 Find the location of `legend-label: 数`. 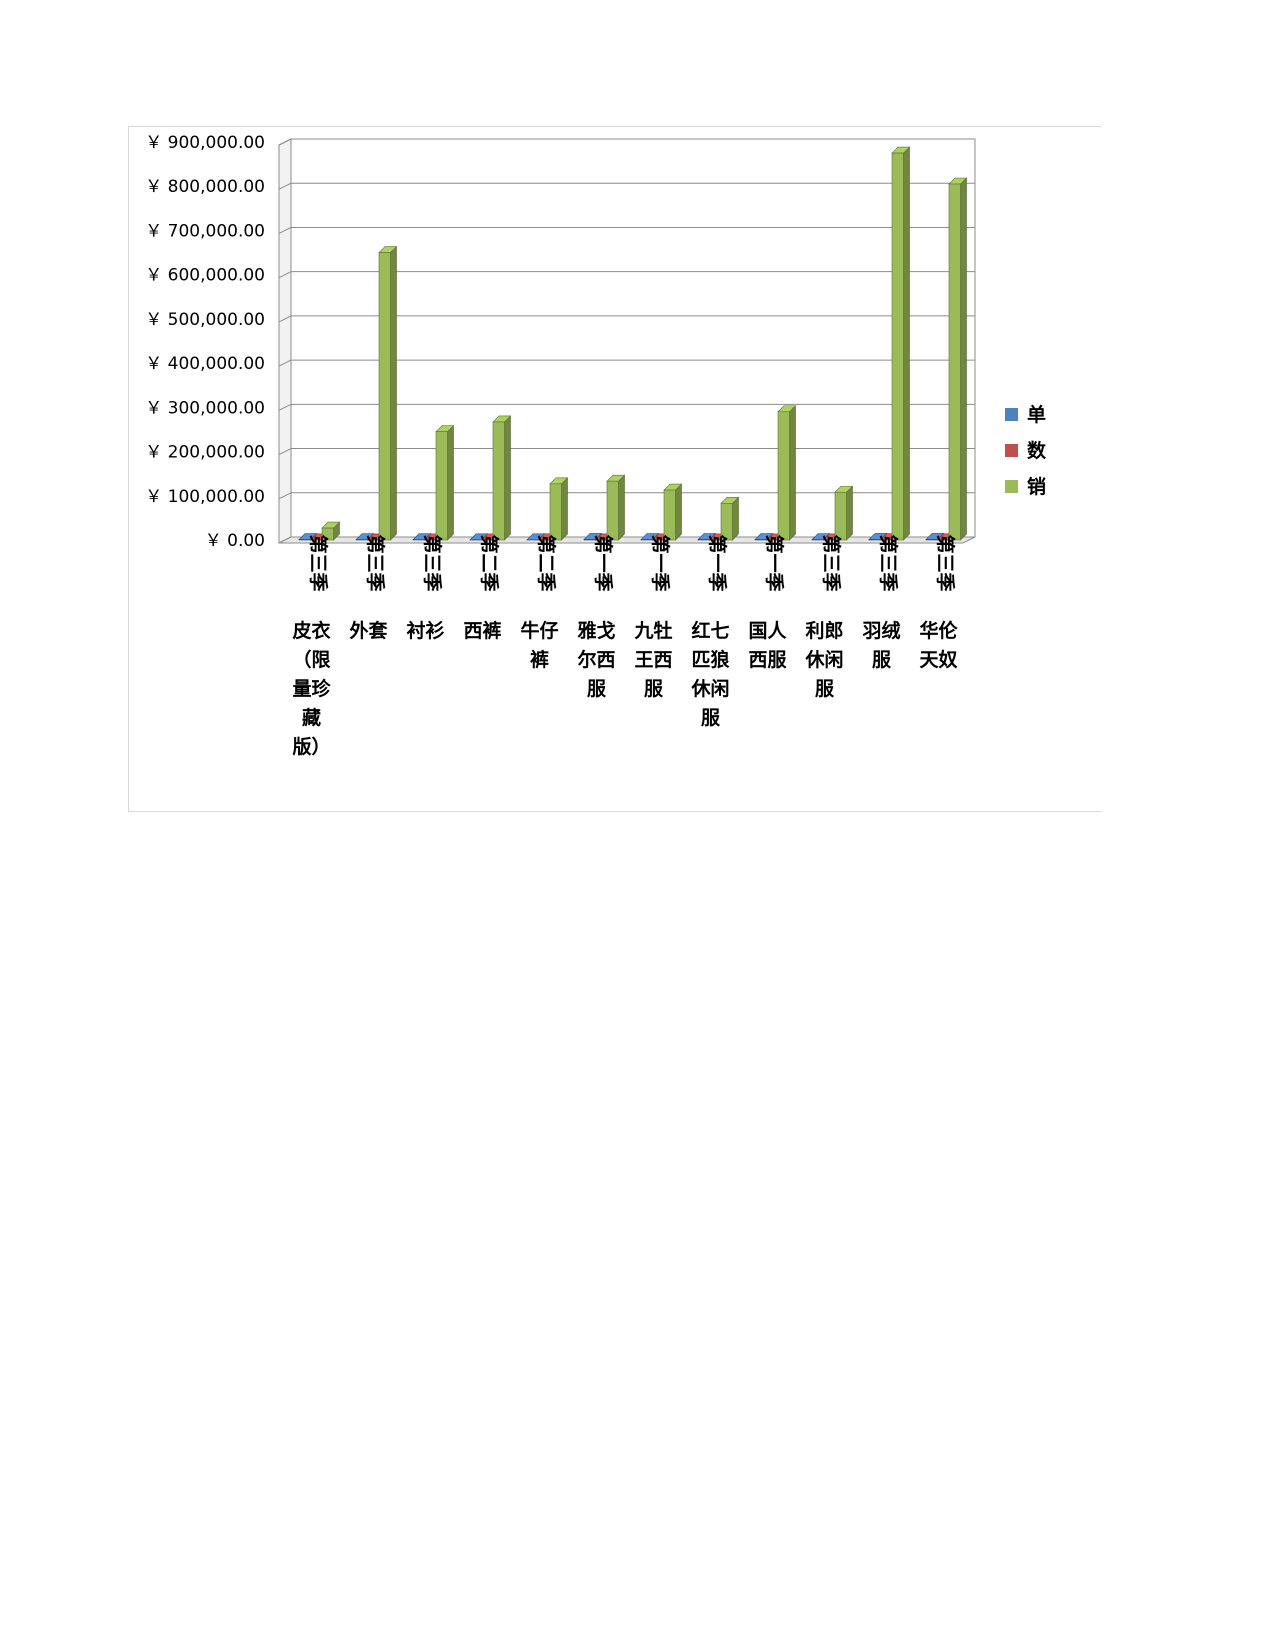

legend-label: 数 is located at coordinates (1037, 450).